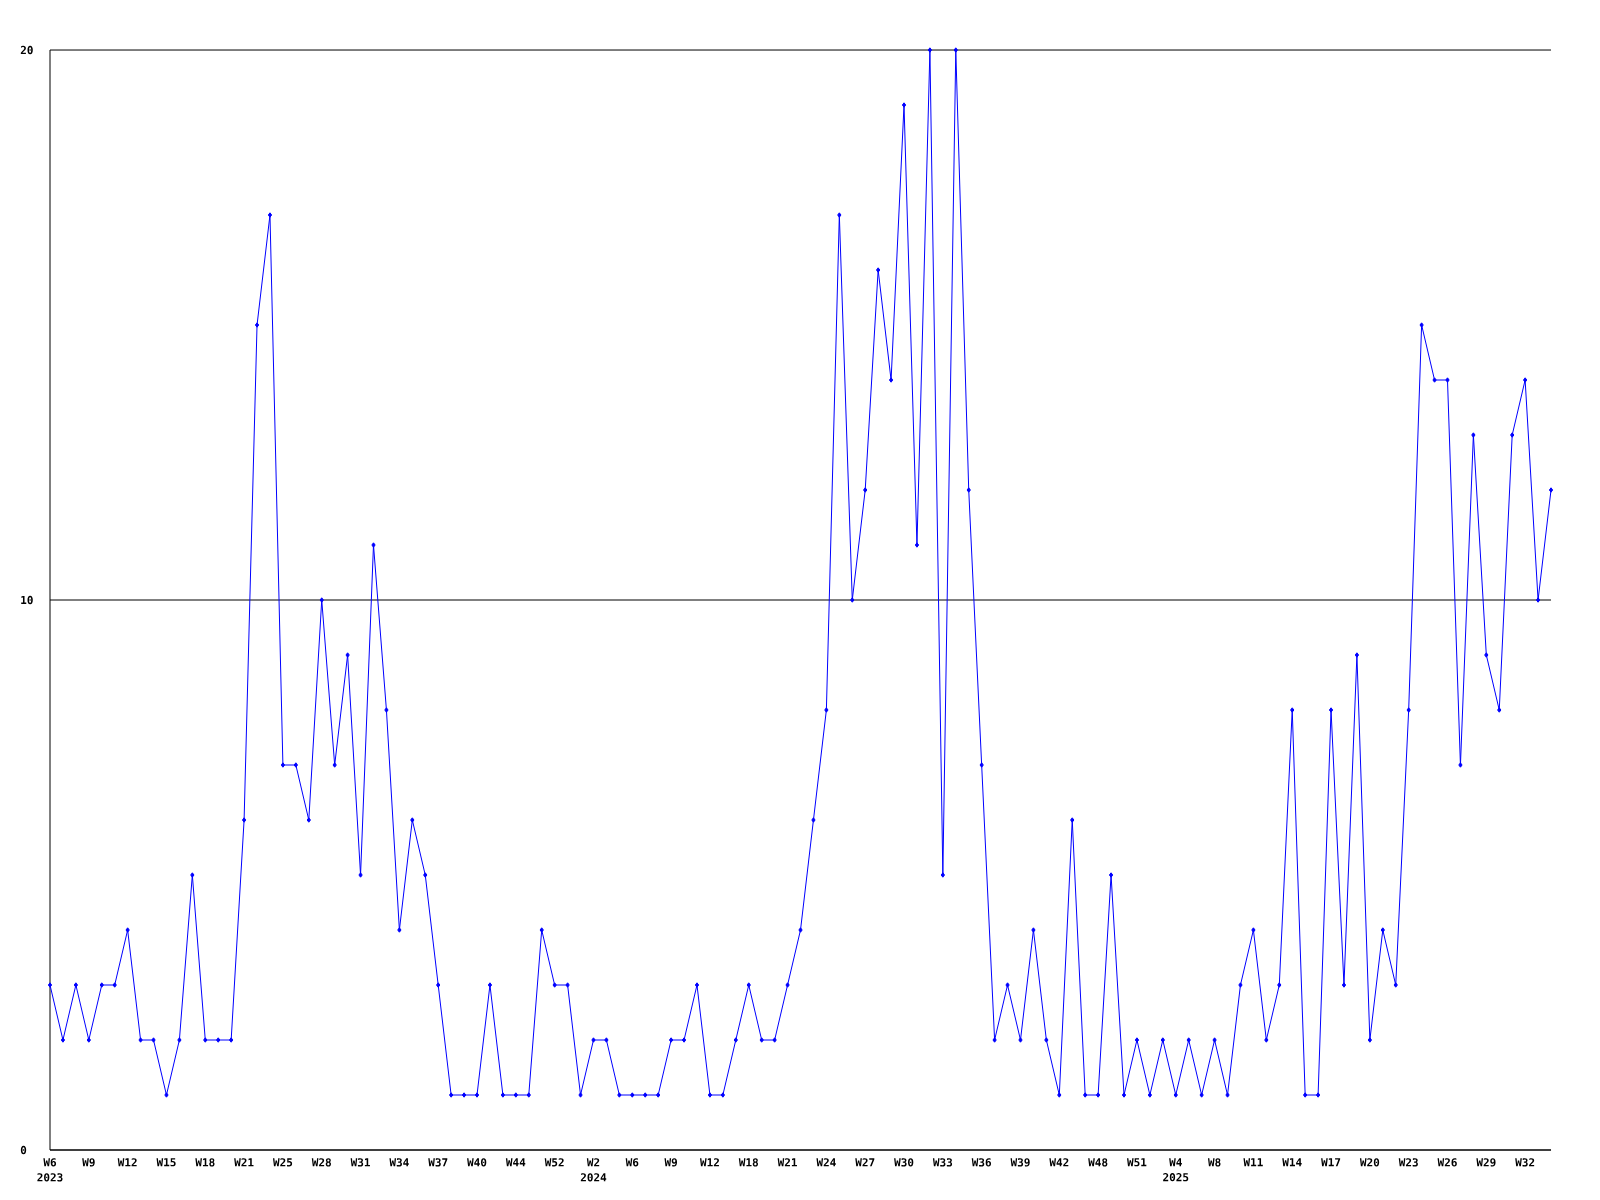 The image size is (1600, 1200). What do you see at coordinates (438, 1162) in the screenshot?
I see `x-tick-label: W37` at bounding box center [438, 1162].